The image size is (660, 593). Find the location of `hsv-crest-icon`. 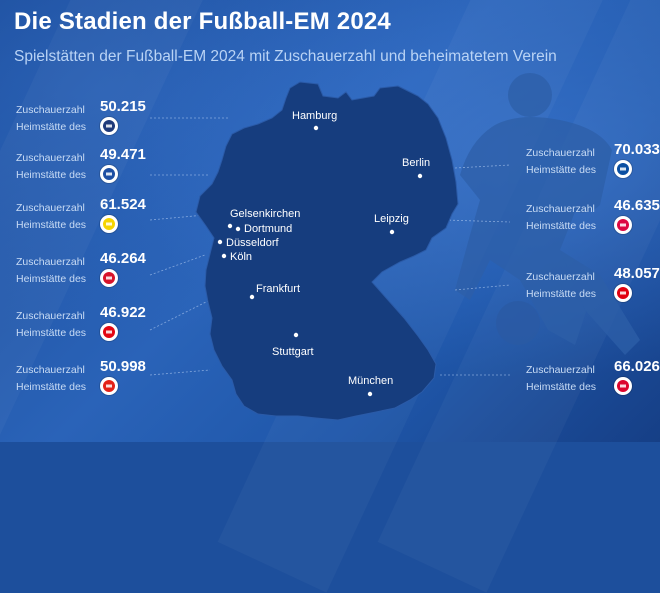

hsv-crest-icon is located at coordinates (109, 126).